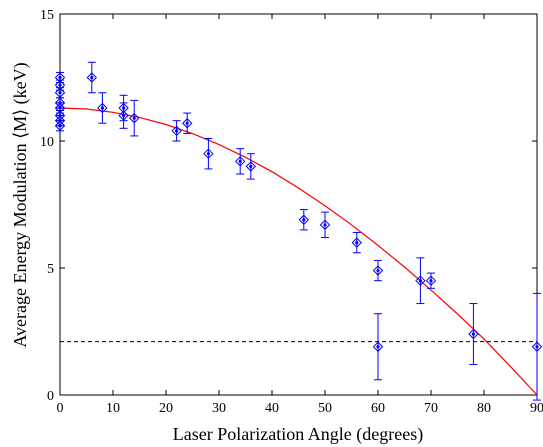 The image size is (543, 447). I want to click on x-axis-label: Laser Polarization Angle (degrees), so click(298, 434).